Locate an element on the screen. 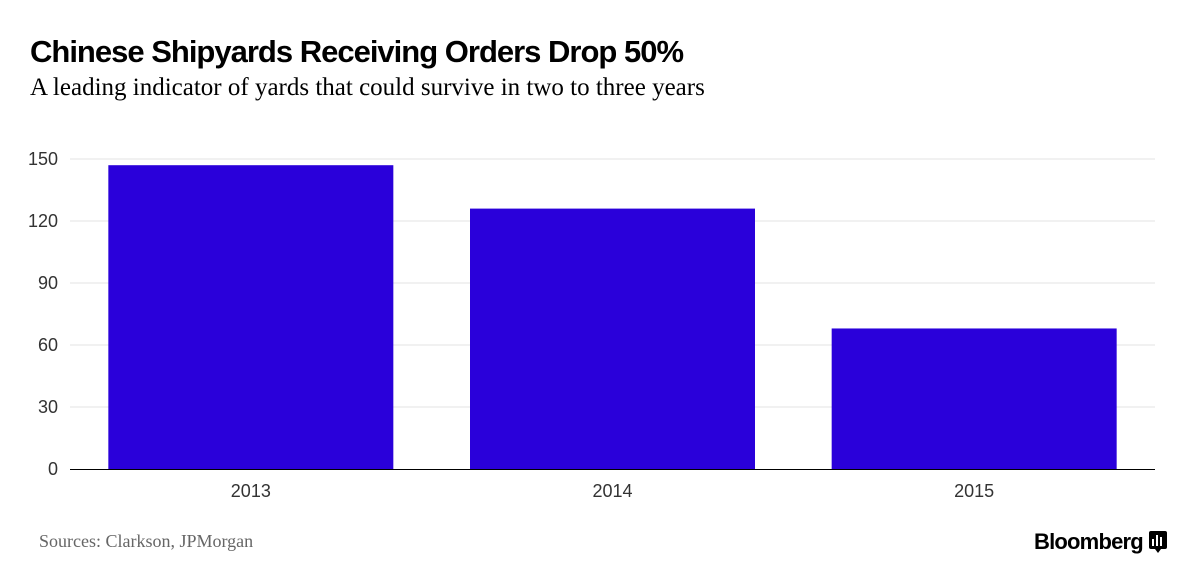 This screenshot has width=1200, height=586. x-tick-label: 2015 is located at coordinates (974, 491).